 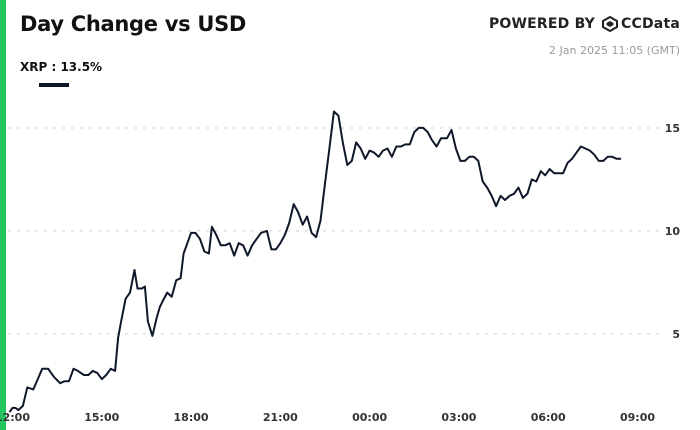 I want to click on y-tick-label: 15, so click(x=672, y=128).